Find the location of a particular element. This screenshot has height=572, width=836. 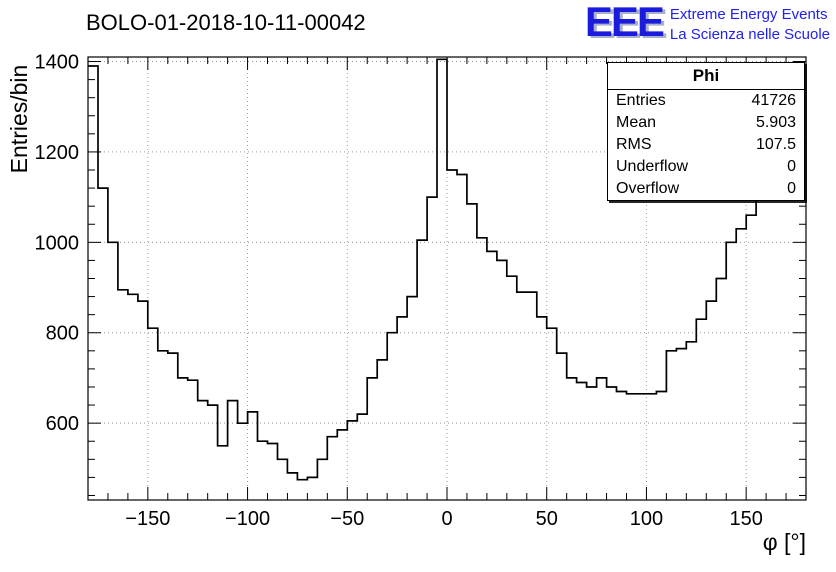

eee-logo-line1: Extreme Energy Events is located at coordinates (748, 14).